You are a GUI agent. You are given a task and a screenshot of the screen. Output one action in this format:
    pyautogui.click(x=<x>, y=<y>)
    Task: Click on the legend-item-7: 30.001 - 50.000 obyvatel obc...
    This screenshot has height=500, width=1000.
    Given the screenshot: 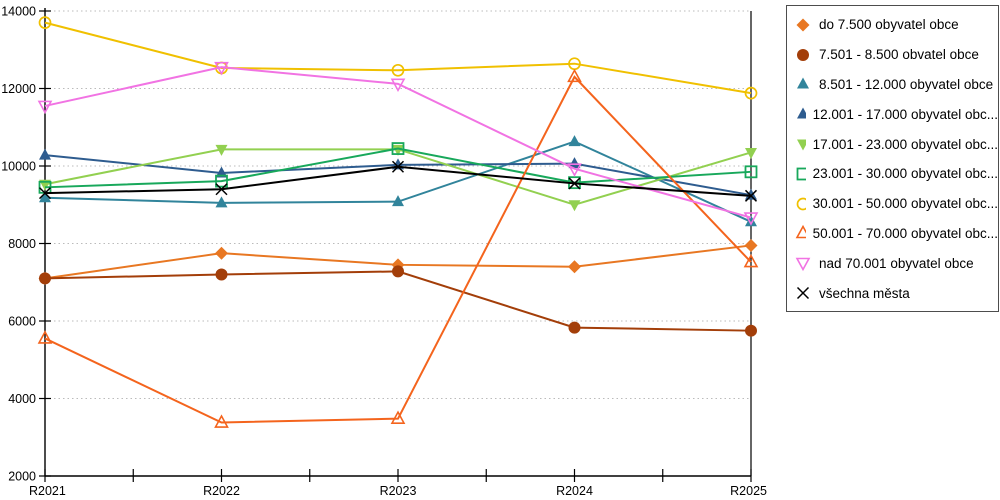 What is the action you would take?
    pyautogui.click(x=896, y=204)
    